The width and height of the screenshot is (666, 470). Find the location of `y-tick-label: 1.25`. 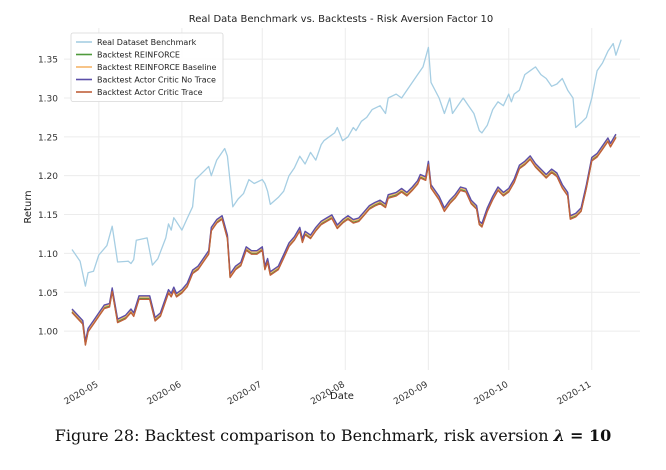

y-tick-label: 1.25 is located at coordinates (48, 138).